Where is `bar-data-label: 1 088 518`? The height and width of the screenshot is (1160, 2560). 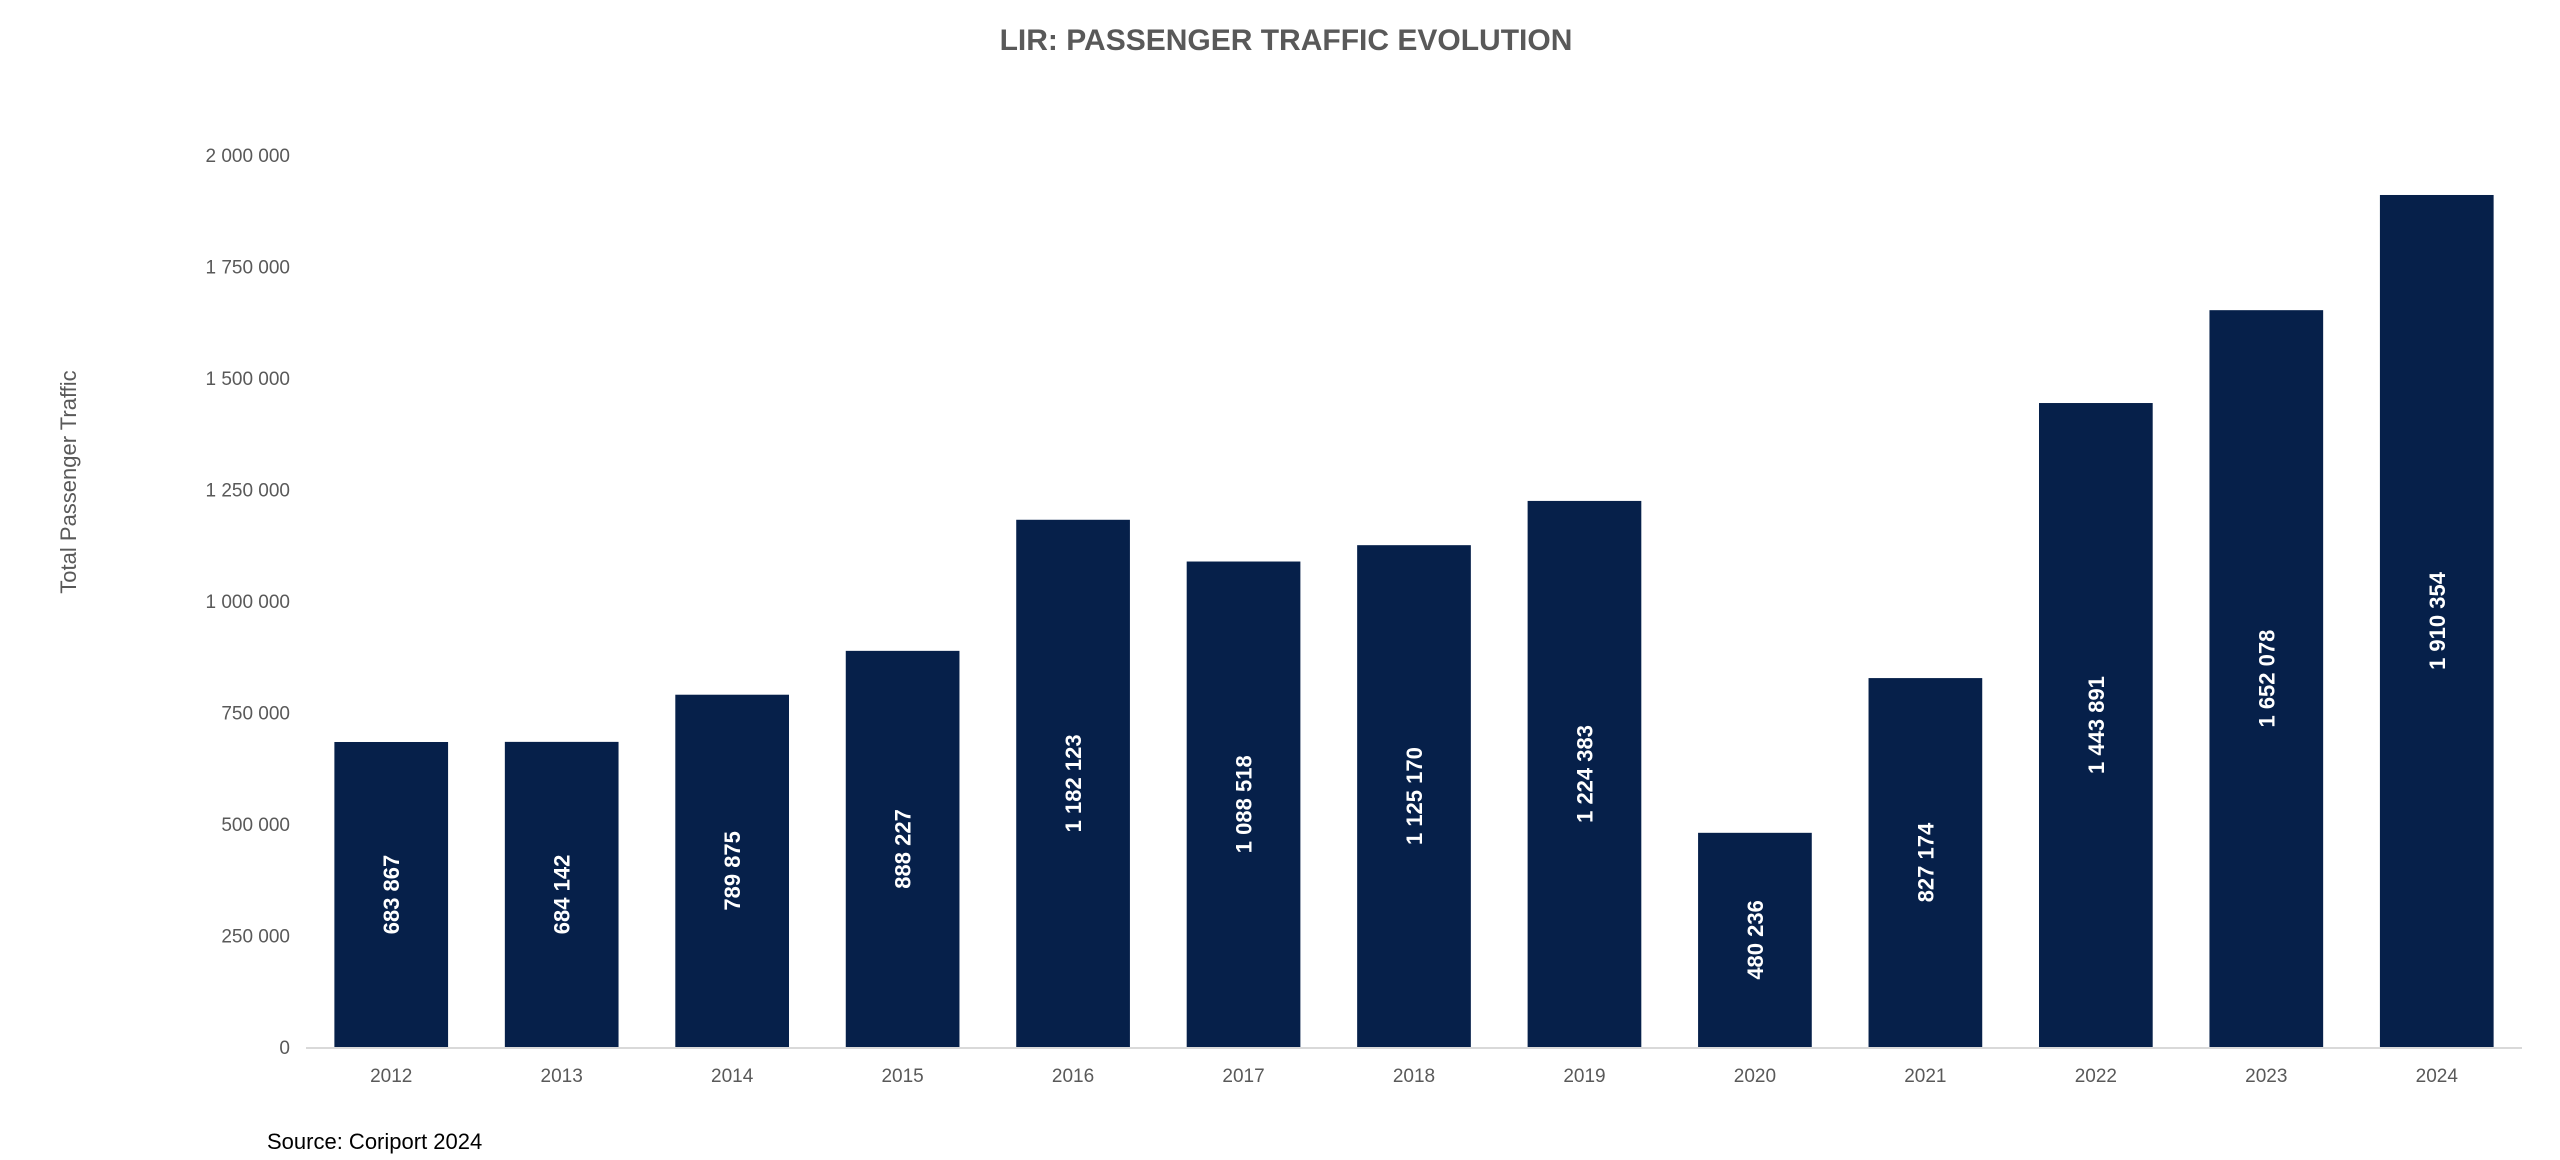 bar-data-label: 1 088 518 is located at coordinates (1244, 804).